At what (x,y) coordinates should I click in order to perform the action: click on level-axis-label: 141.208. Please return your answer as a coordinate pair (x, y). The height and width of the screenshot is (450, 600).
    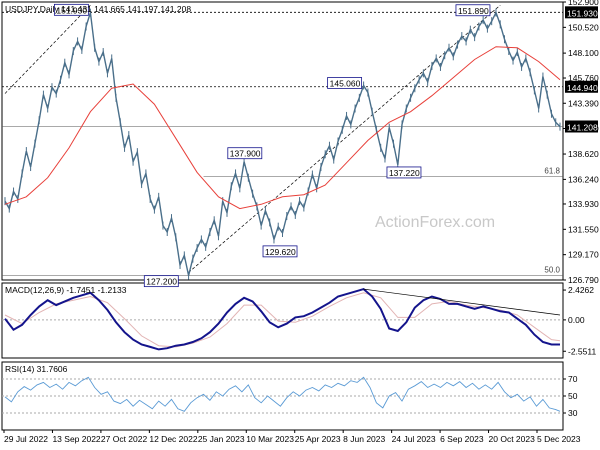
    Looking at the image, I should click on (582, 127).